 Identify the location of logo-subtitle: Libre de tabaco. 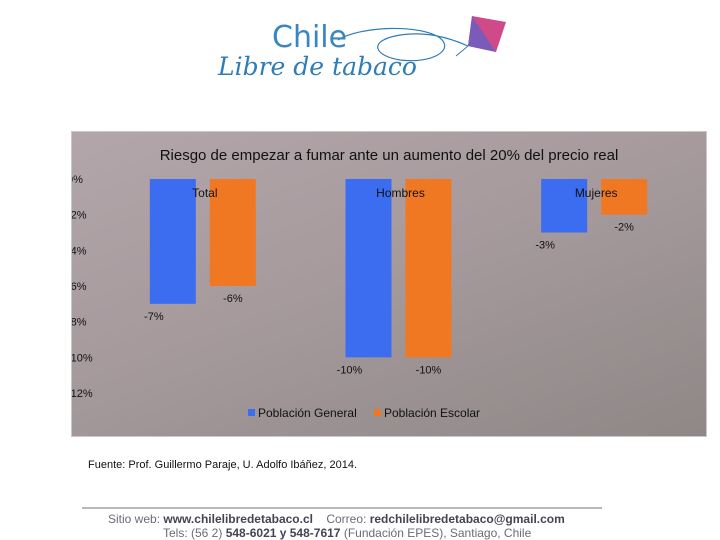
(317, 66).